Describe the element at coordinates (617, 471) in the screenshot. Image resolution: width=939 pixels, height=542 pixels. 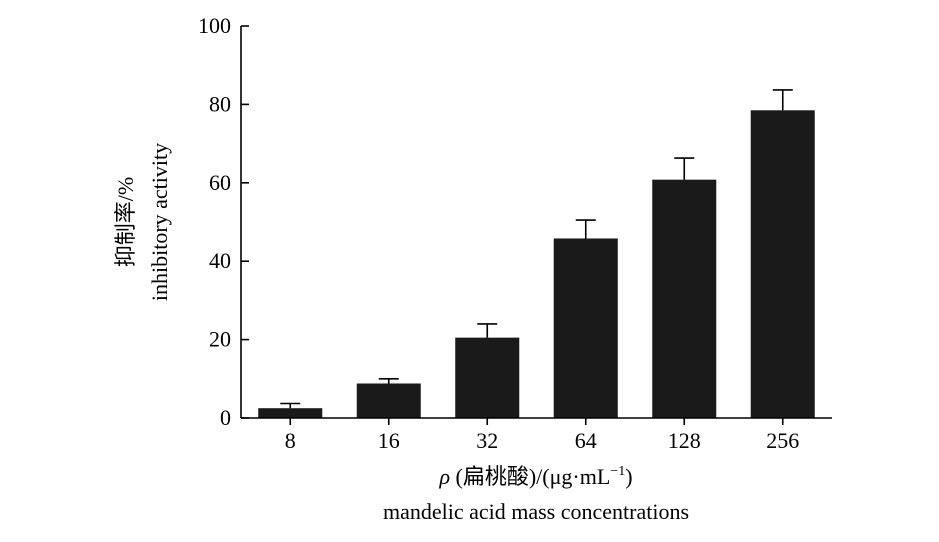
I see `x-axis-title-sup: −1` at that location.